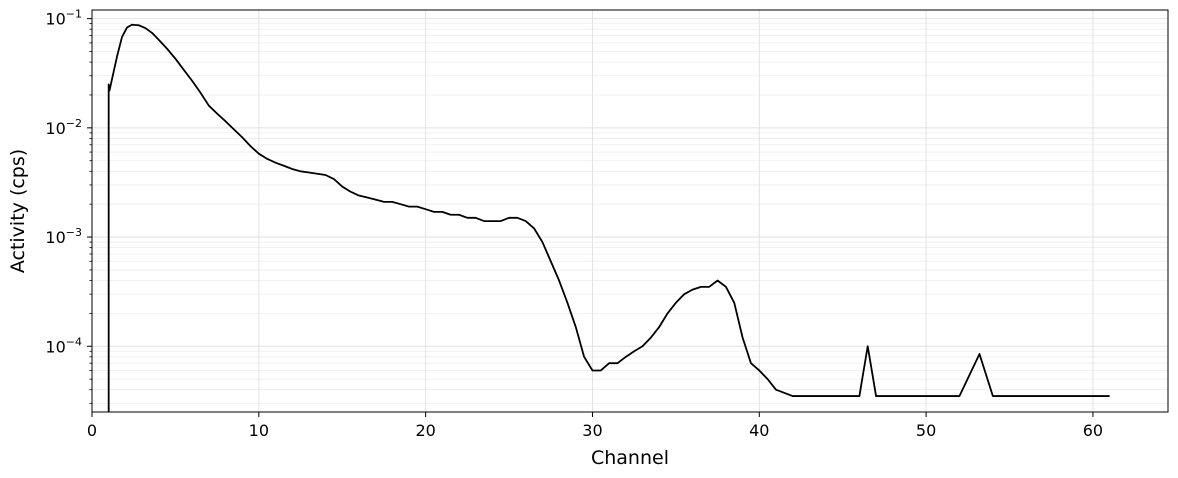  Describe the element at coordinates (92, 430) in the screenshot. I see `x-tick-label: 0` at that location.